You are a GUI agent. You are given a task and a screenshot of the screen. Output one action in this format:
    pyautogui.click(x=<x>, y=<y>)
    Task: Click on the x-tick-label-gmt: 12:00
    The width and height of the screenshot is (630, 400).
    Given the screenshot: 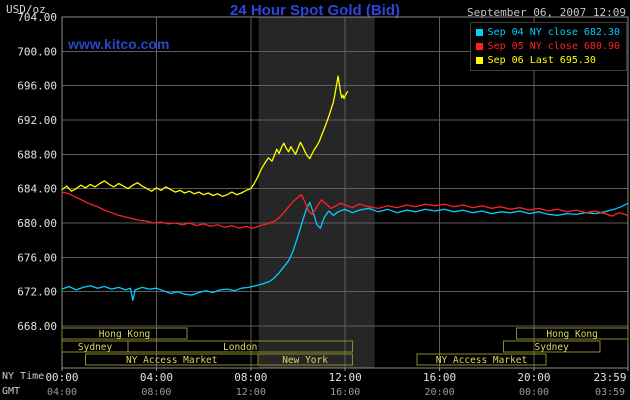 What is the action you would take?
    pyautogui.click(x=251, y=392)
    